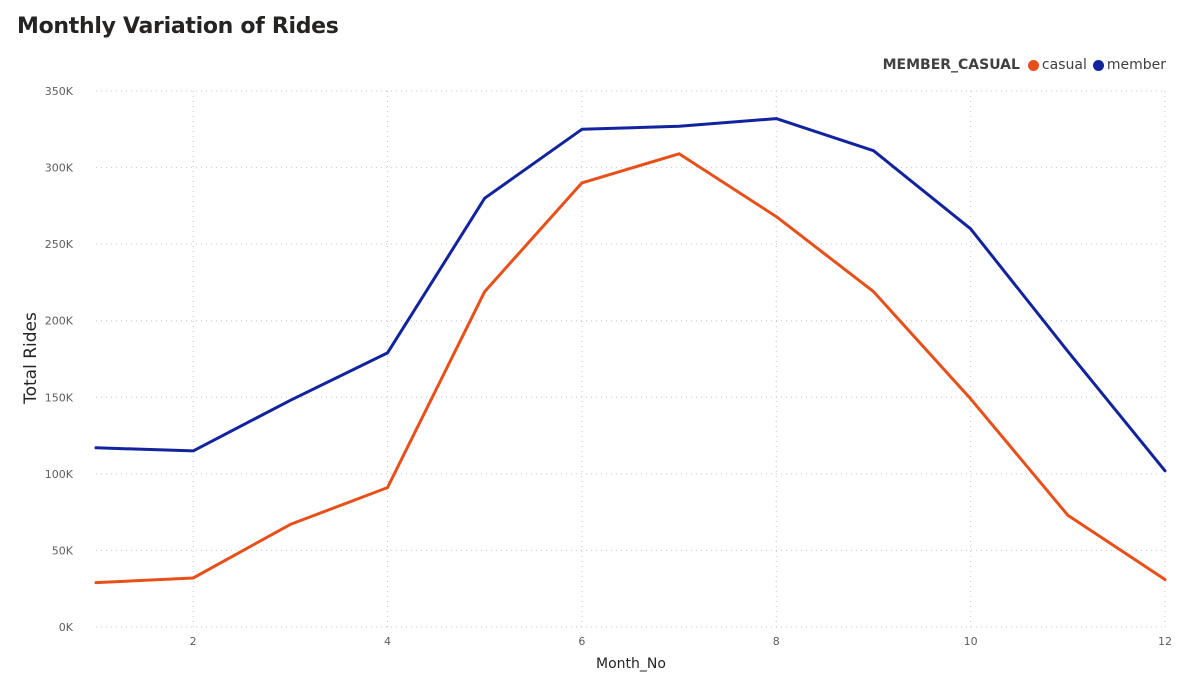 The width and height of the screenshot is (1202, 680). I want to click on x-tick-label: 2, so click(193, 641).